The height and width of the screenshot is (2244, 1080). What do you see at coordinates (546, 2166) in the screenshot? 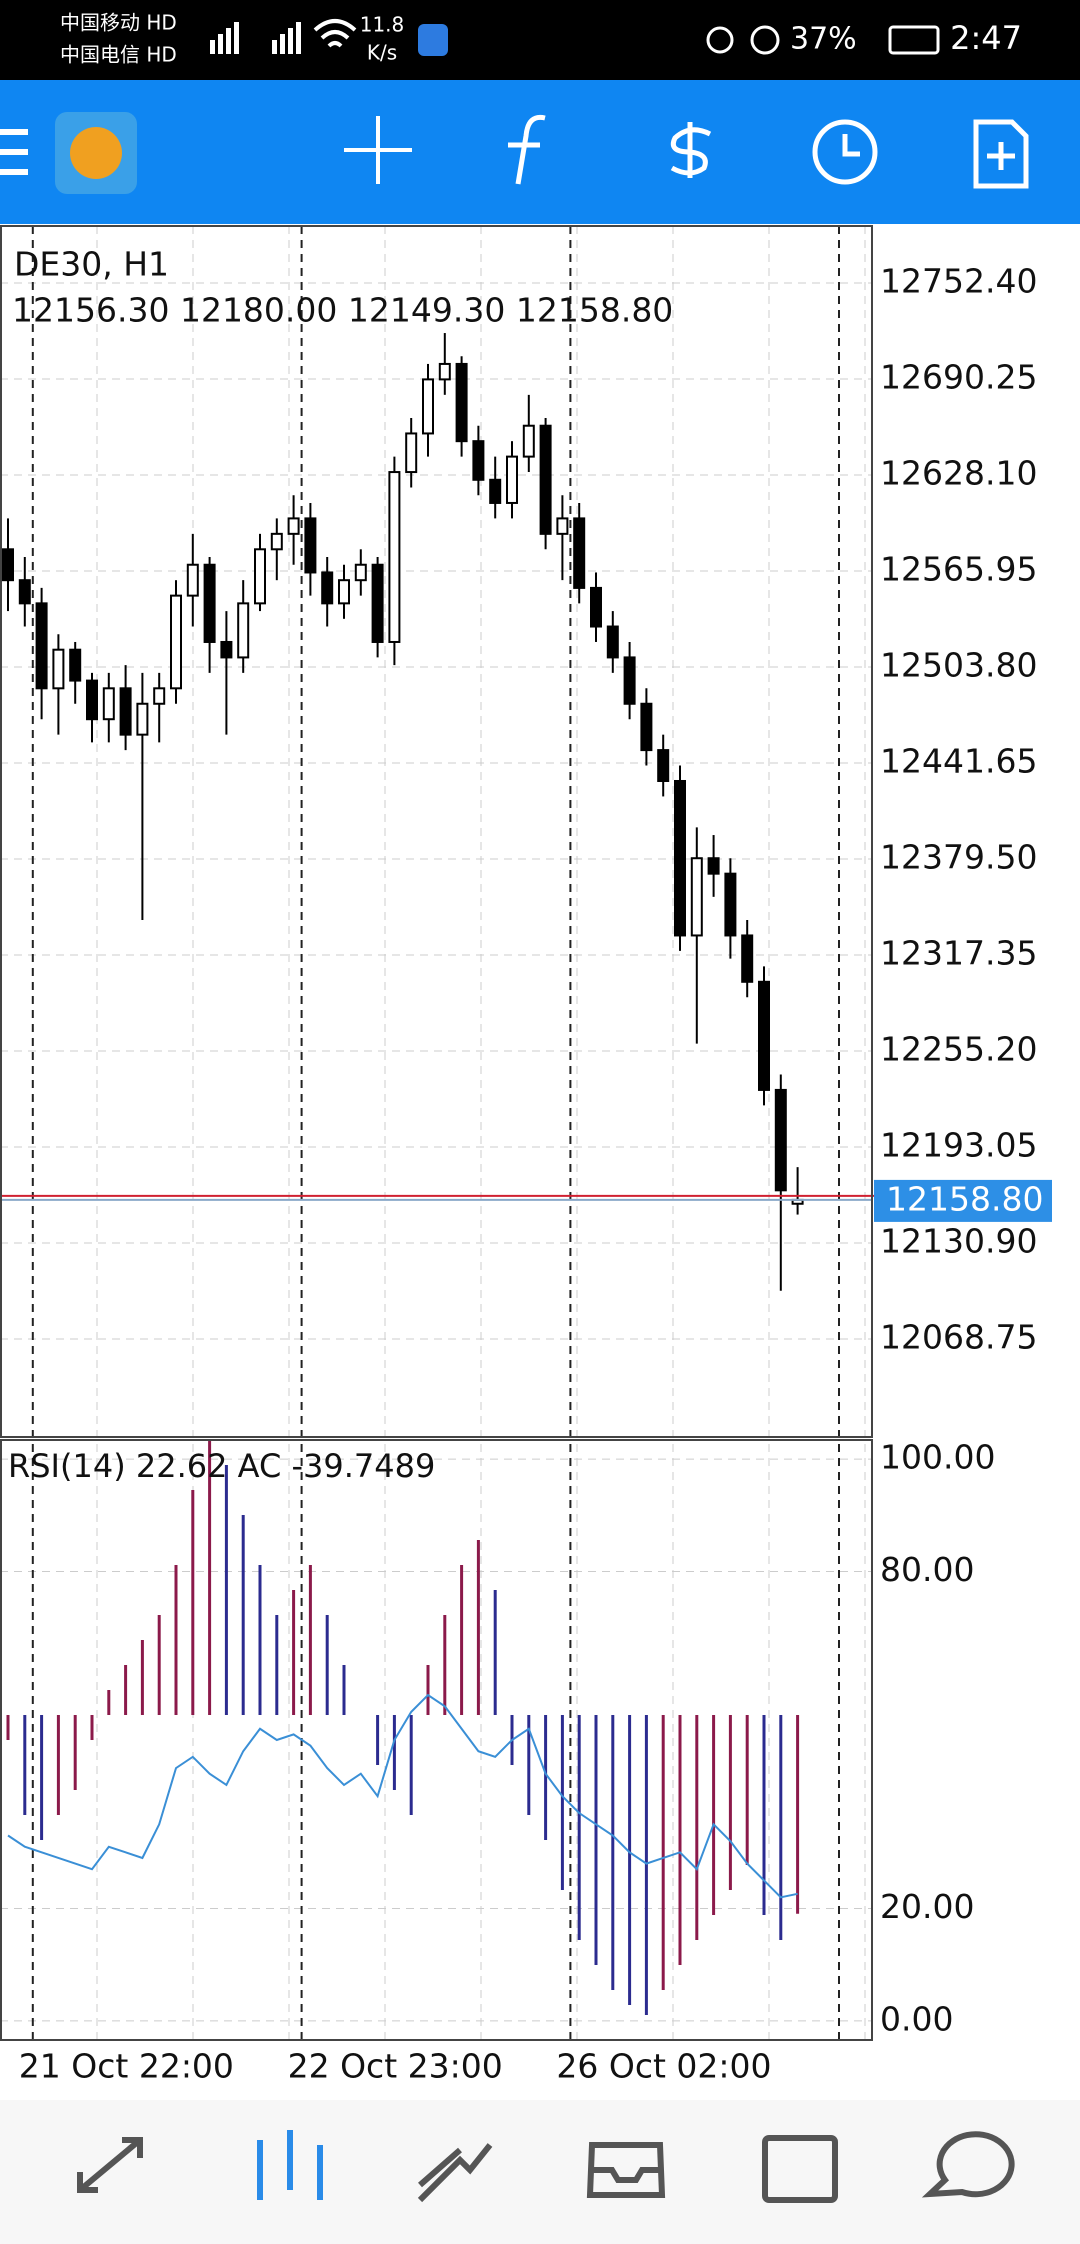
I see `nav-icons` at bounding box center [546, 2166].